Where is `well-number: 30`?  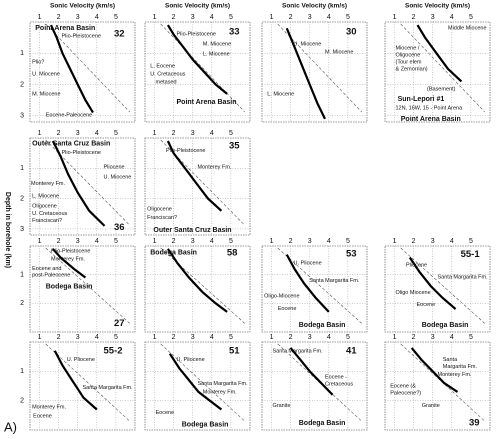
well-number: 30 is located at coordinates (351, 32).